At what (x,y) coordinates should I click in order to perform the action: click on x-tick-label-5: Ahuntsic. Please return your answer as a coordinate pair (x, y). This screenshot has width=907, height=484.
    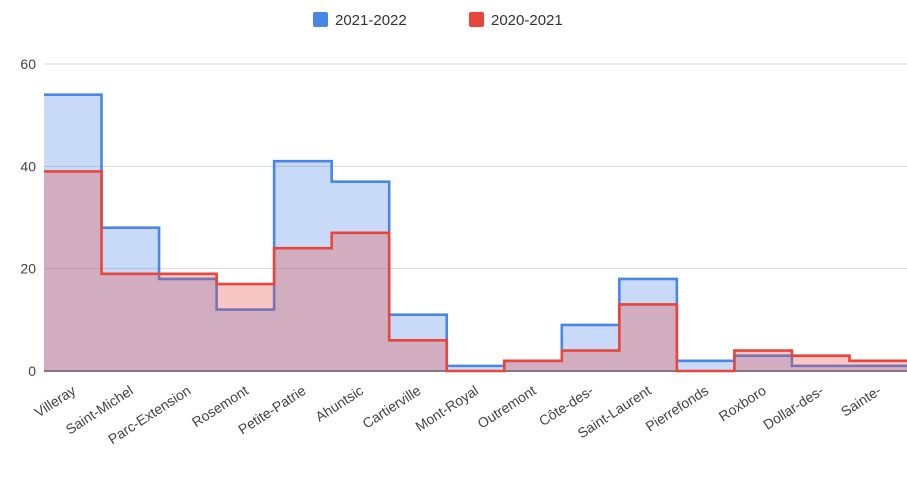
    Looking at the image, I should click on (339, 403).